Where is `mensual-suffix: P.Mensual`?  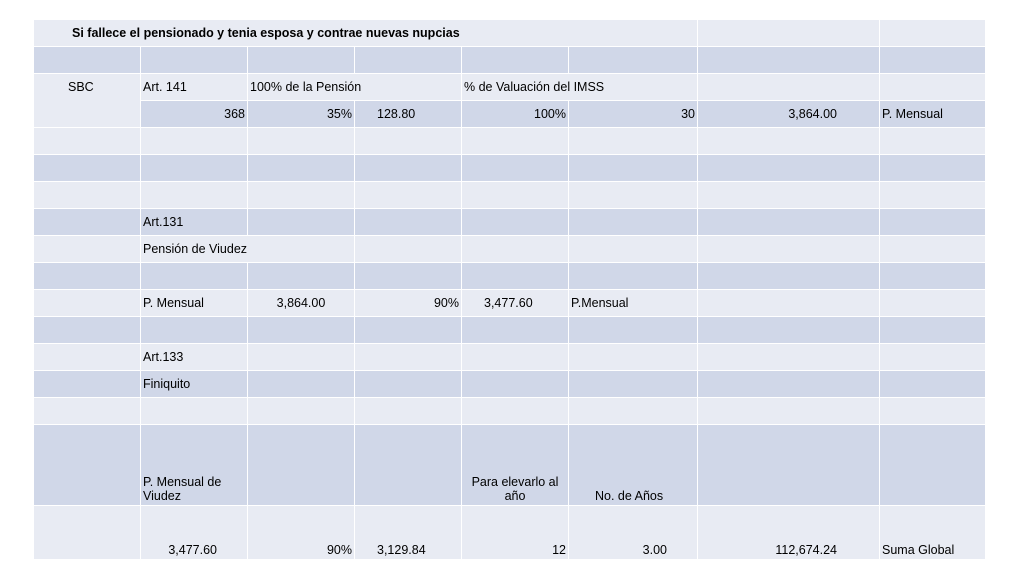 mensual-suffix: P.Mensual is located at coordinates (633, 303).